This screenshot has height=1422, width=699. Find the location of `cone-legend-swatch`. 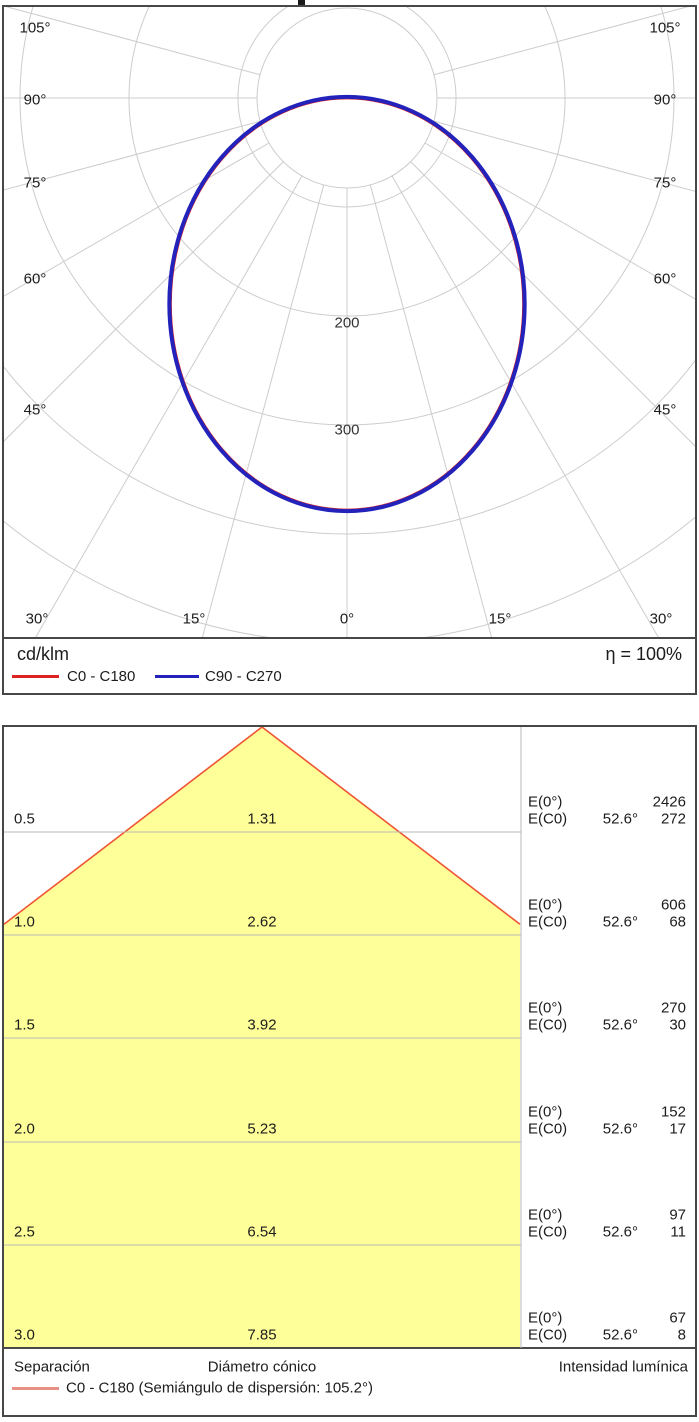

cone-legend-swatch is located at coordinates (35, 1388).